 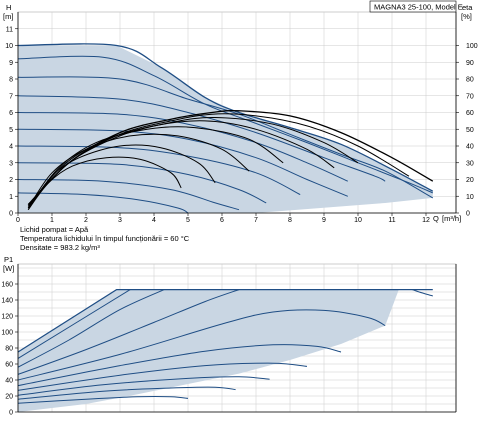 I want to click on note-density: Densitate = 983.2 kg/m³, so click(x=60, y=247).